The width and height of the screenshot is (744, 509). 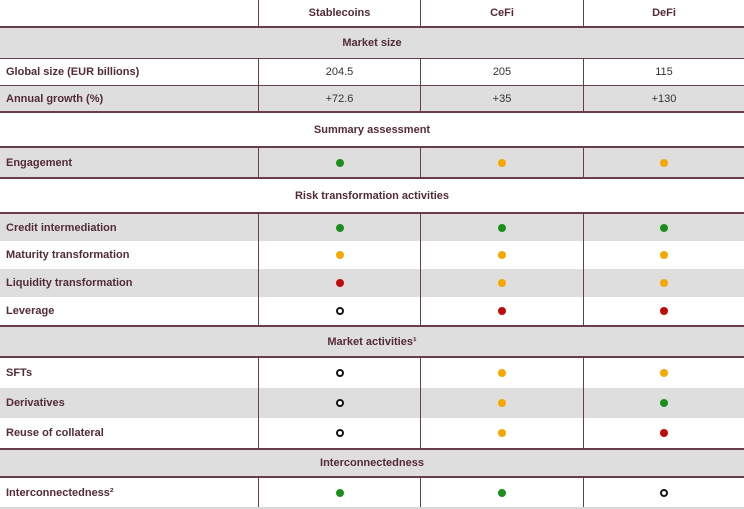 What do you see at coordinates (39, 162) in the screenshot?
I see `row-label: Engagement` at bounding box center [39, 162].